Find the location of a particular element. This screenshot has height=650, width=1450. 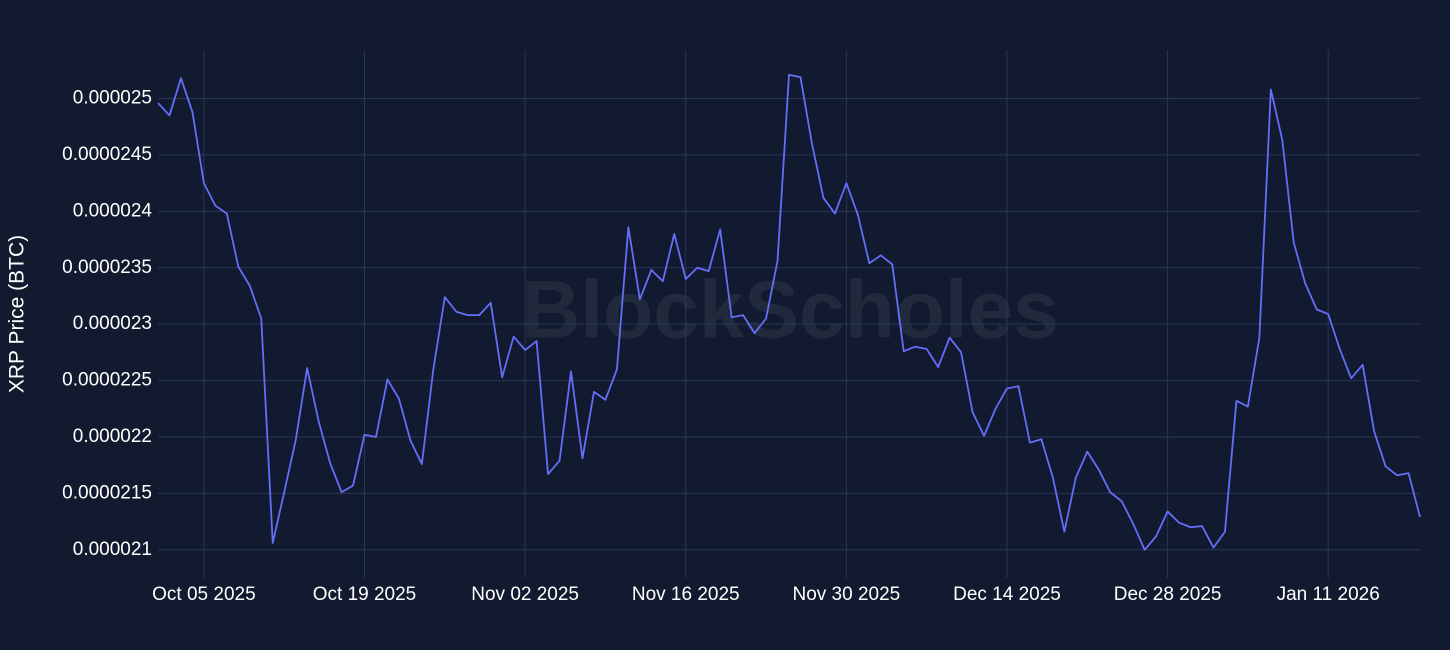

x-tick-label: Oct 19 2025 is located at coordinates (365, 594).